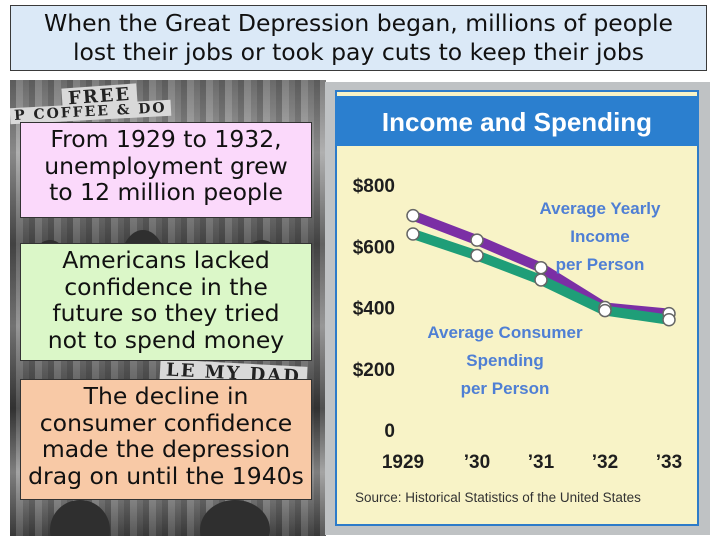 Image resolution: width=720 pixels, height=540 pixels. I want to click on y-tick-label: $200, so click(374, 370).